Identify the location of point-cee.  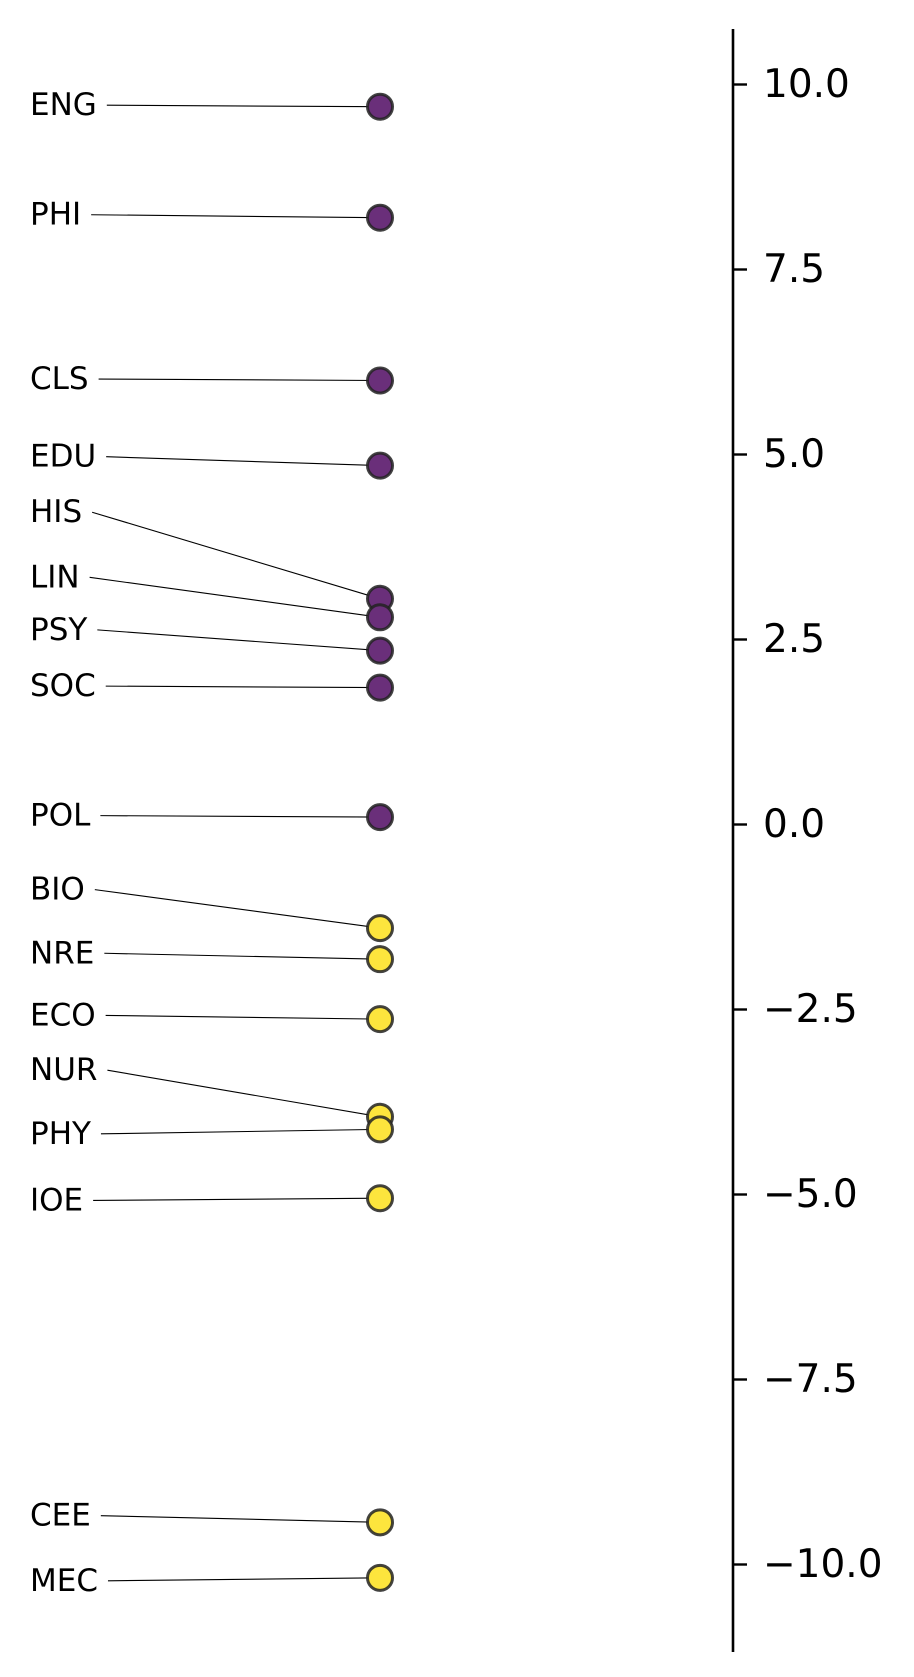
(380, 1522).